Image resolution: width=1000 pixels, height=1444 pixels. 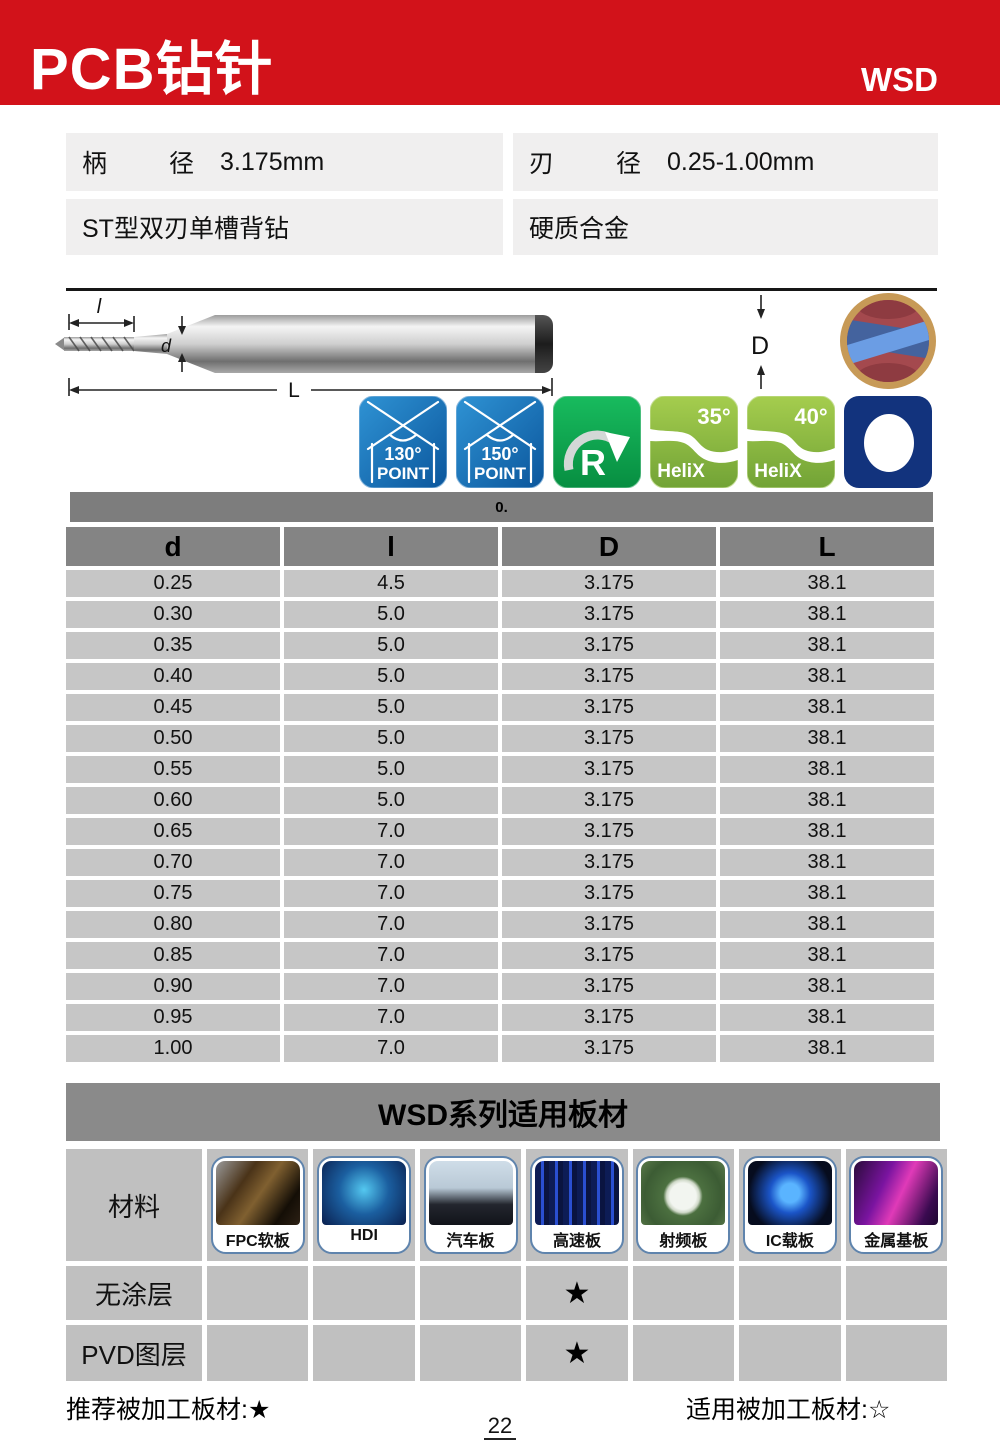 I want to click on material-label: 汽车板, so click(x=470, y=1241).